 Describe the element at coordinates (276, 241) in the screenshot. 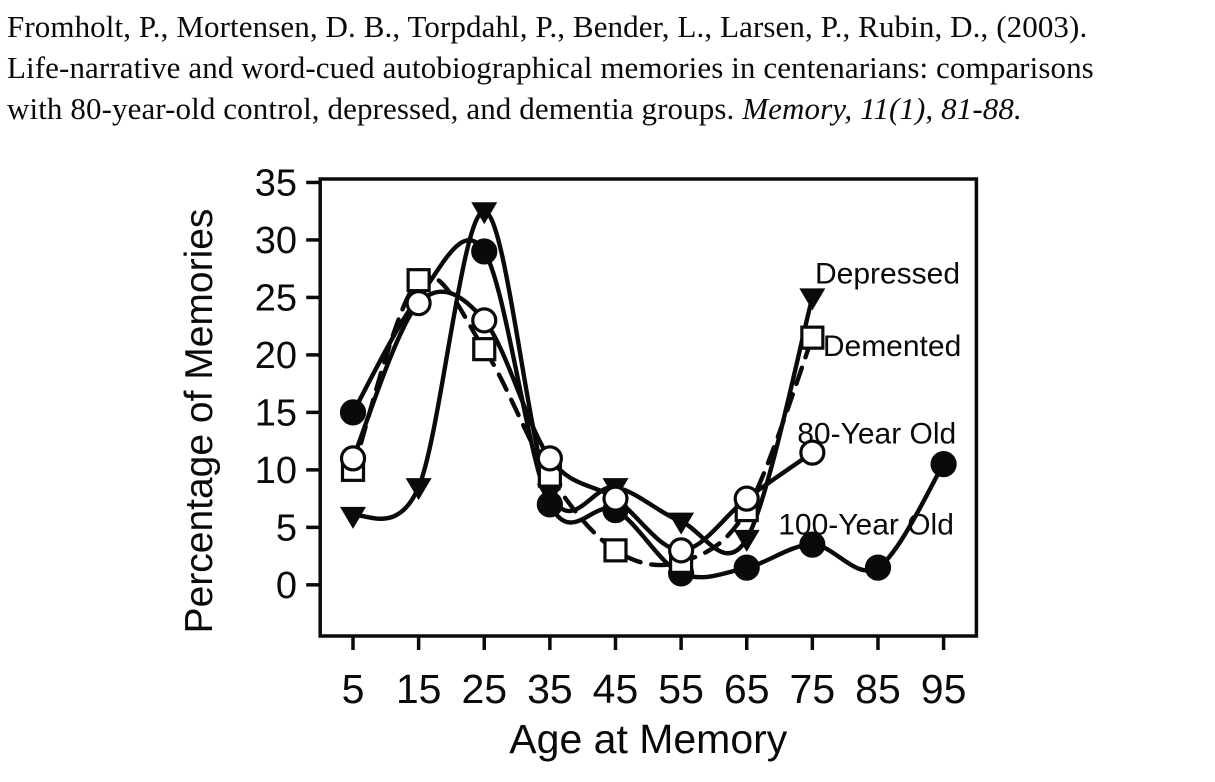

I see `y-tick-label: 30` at that location.